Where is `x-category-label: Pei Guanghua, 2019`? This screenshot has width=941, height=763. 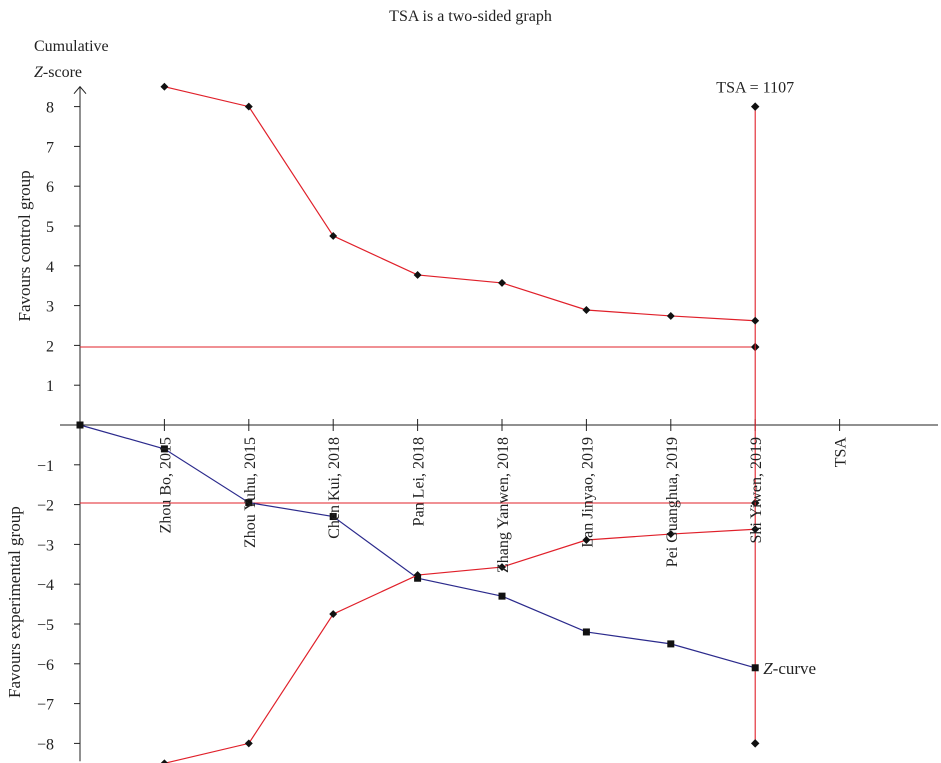
x-category-label: Pei Guanghua, 2019 is located at coordinates (672, 502).